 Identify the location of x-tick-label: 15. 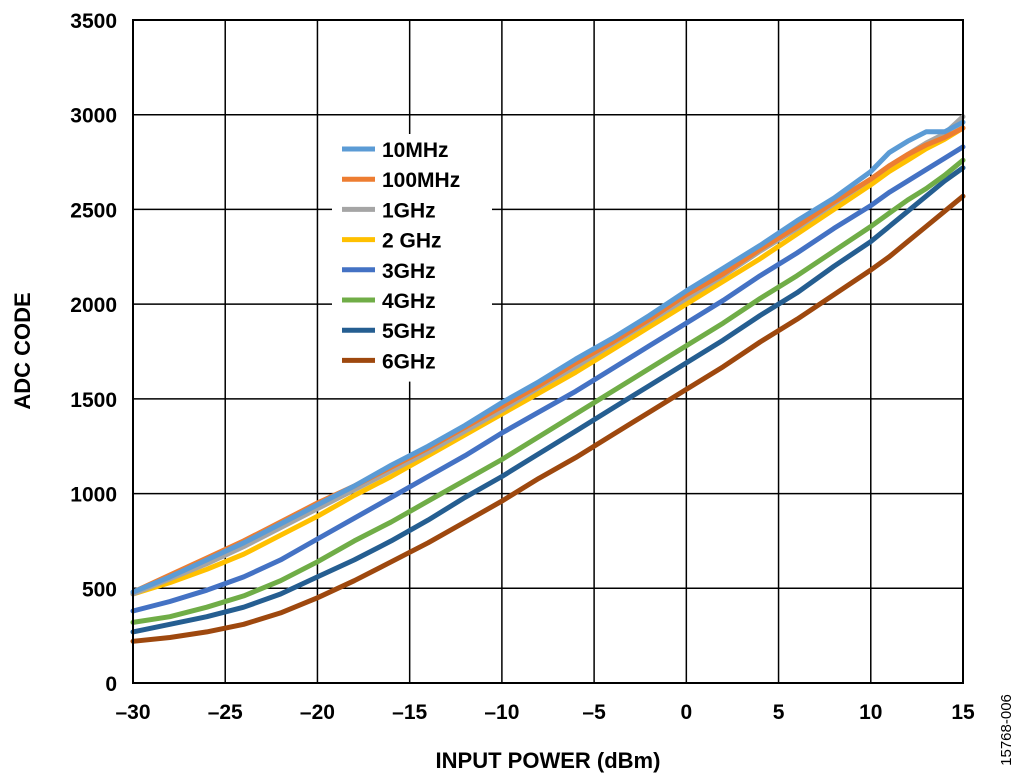
(963, 712).